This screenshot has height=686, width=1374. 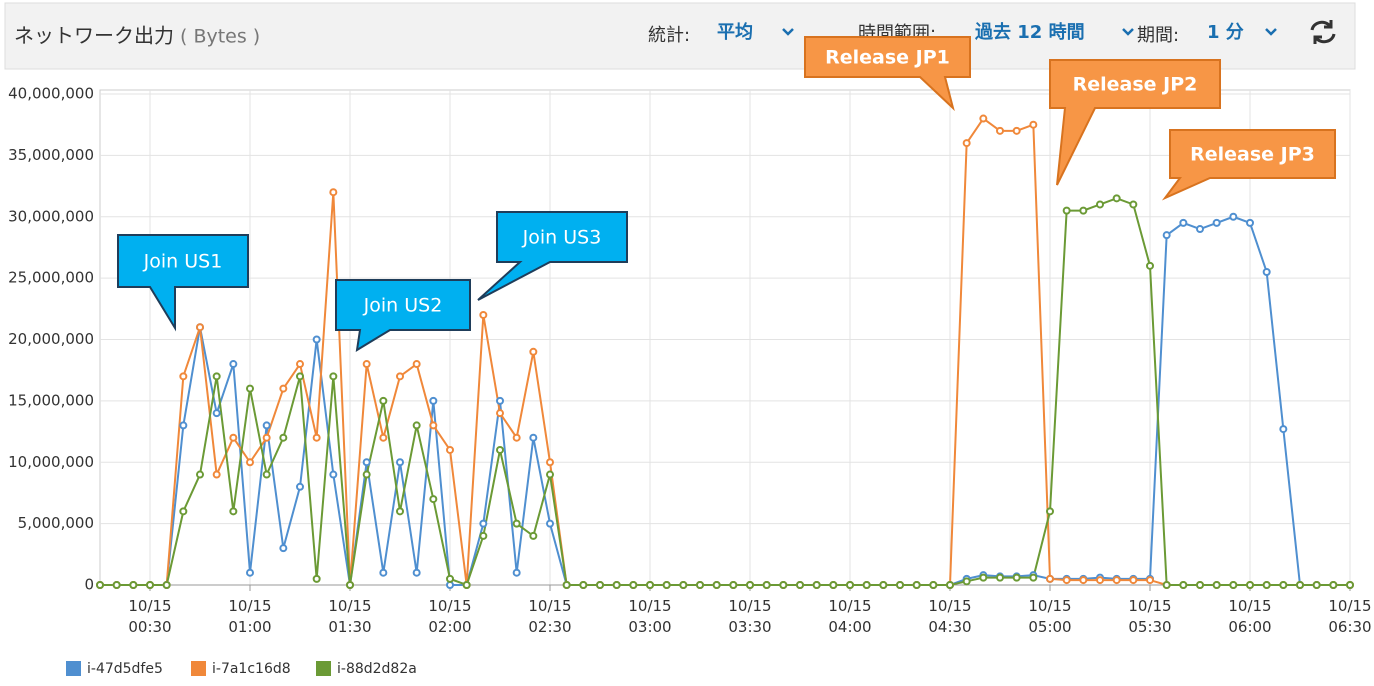 I want to click on refresh-button, so click(x=1323, y=32).